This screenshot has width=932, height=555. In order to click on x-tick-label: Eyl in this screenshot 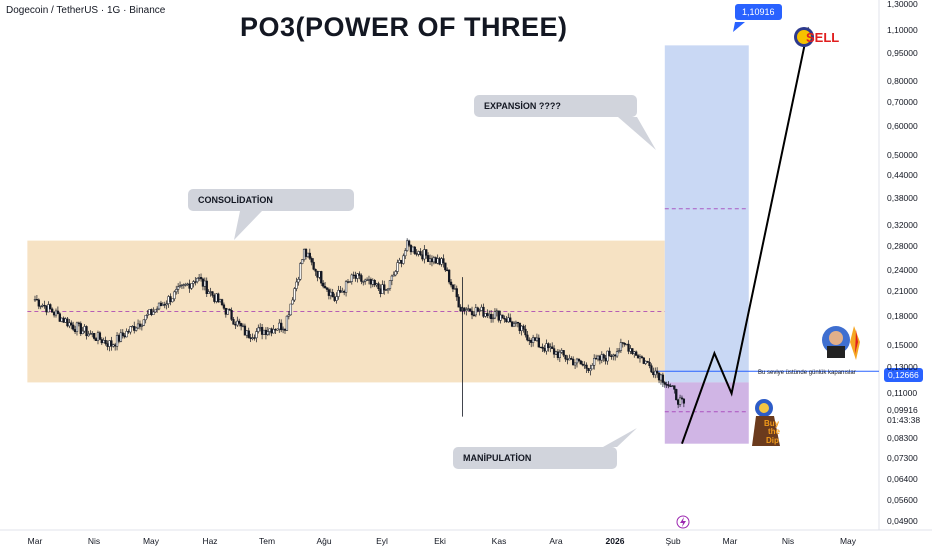, I will do `click(382, 541)`.